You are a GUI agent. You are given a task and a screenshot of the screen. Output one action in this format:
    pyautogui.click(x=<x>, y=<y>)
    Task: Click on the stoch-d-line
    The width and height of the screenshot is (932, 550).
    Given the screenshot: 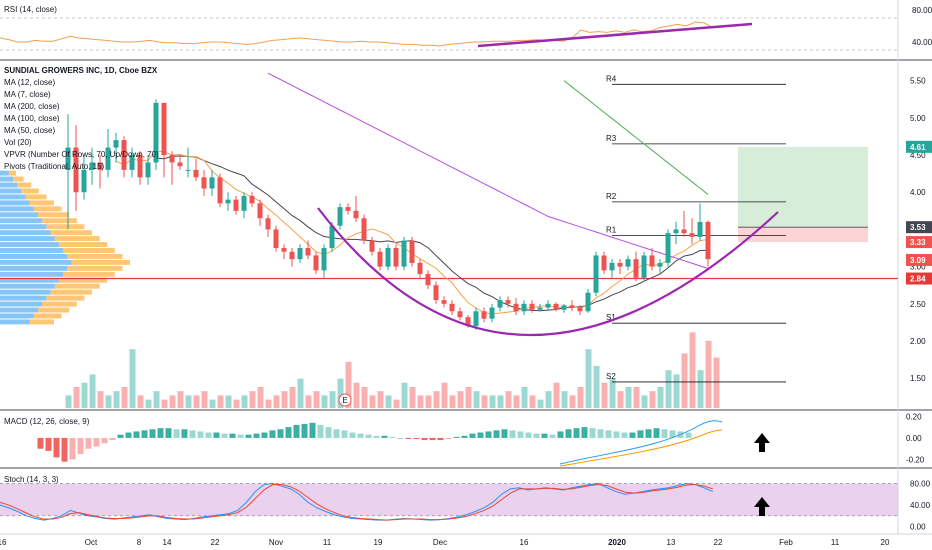 What is the action you would take?
    pyautogui.click(x=356, y=502)
    